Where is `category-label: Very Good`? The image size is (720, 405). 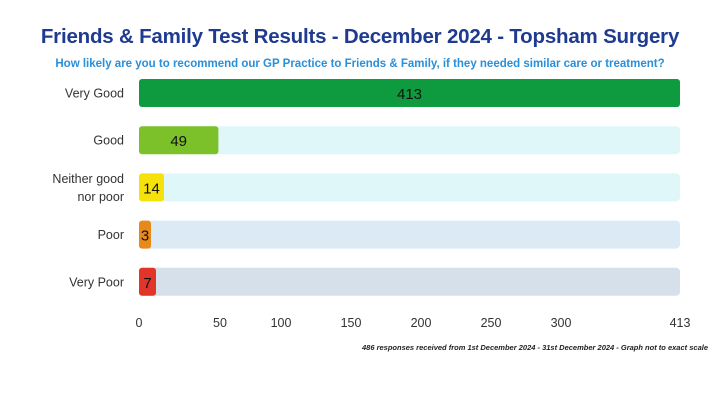 category-label: Very Good is located at coordinates (94, 94).